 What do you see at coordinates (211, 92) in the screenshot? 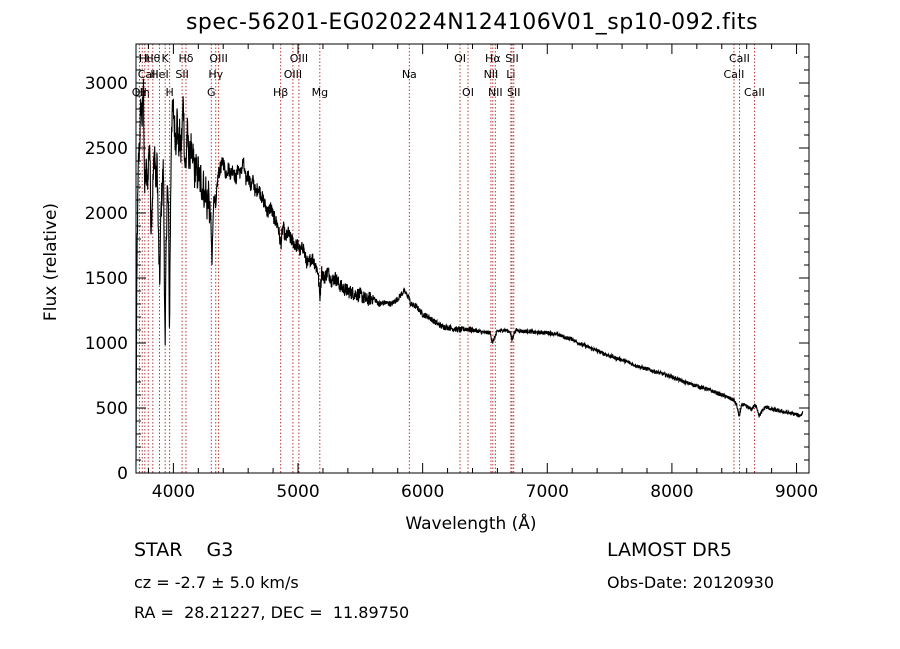
I see `line-marker-label: G` at bounding box center [211, 92].